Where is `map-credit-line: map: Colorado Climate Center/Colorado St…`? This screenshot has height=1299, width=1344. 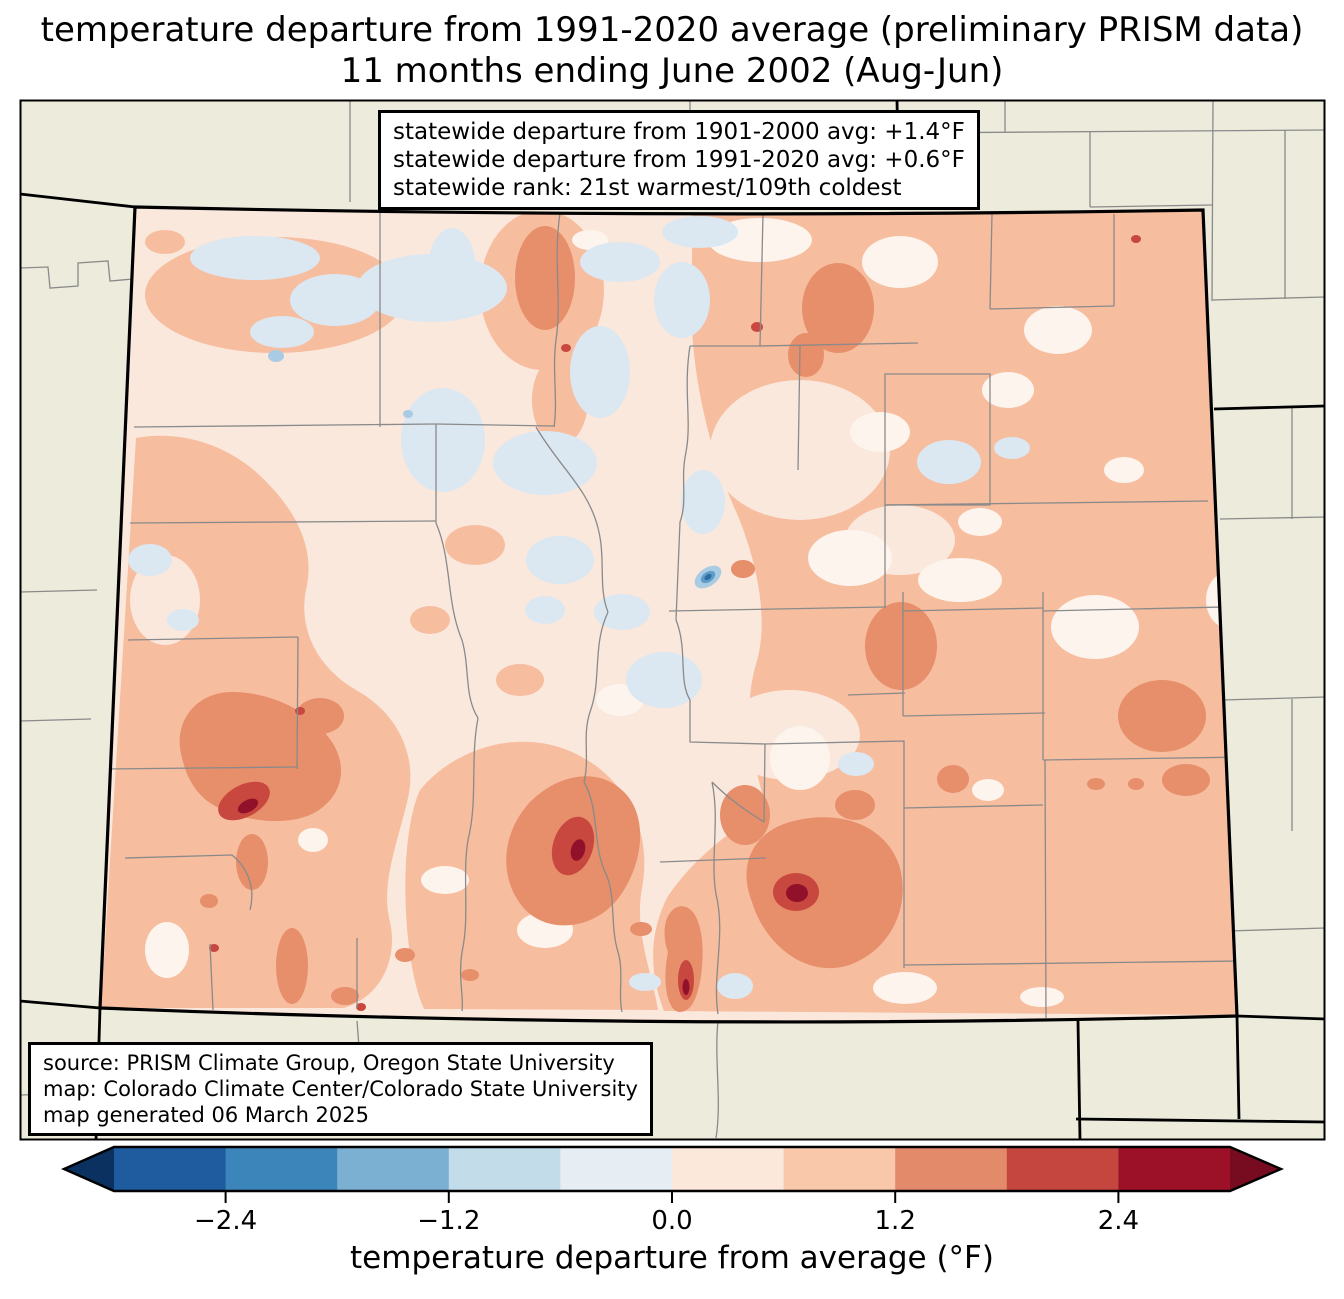 map-credit-line: map: Colorado Climate Center/Colorado St… is located at coordinates (340, 1089).